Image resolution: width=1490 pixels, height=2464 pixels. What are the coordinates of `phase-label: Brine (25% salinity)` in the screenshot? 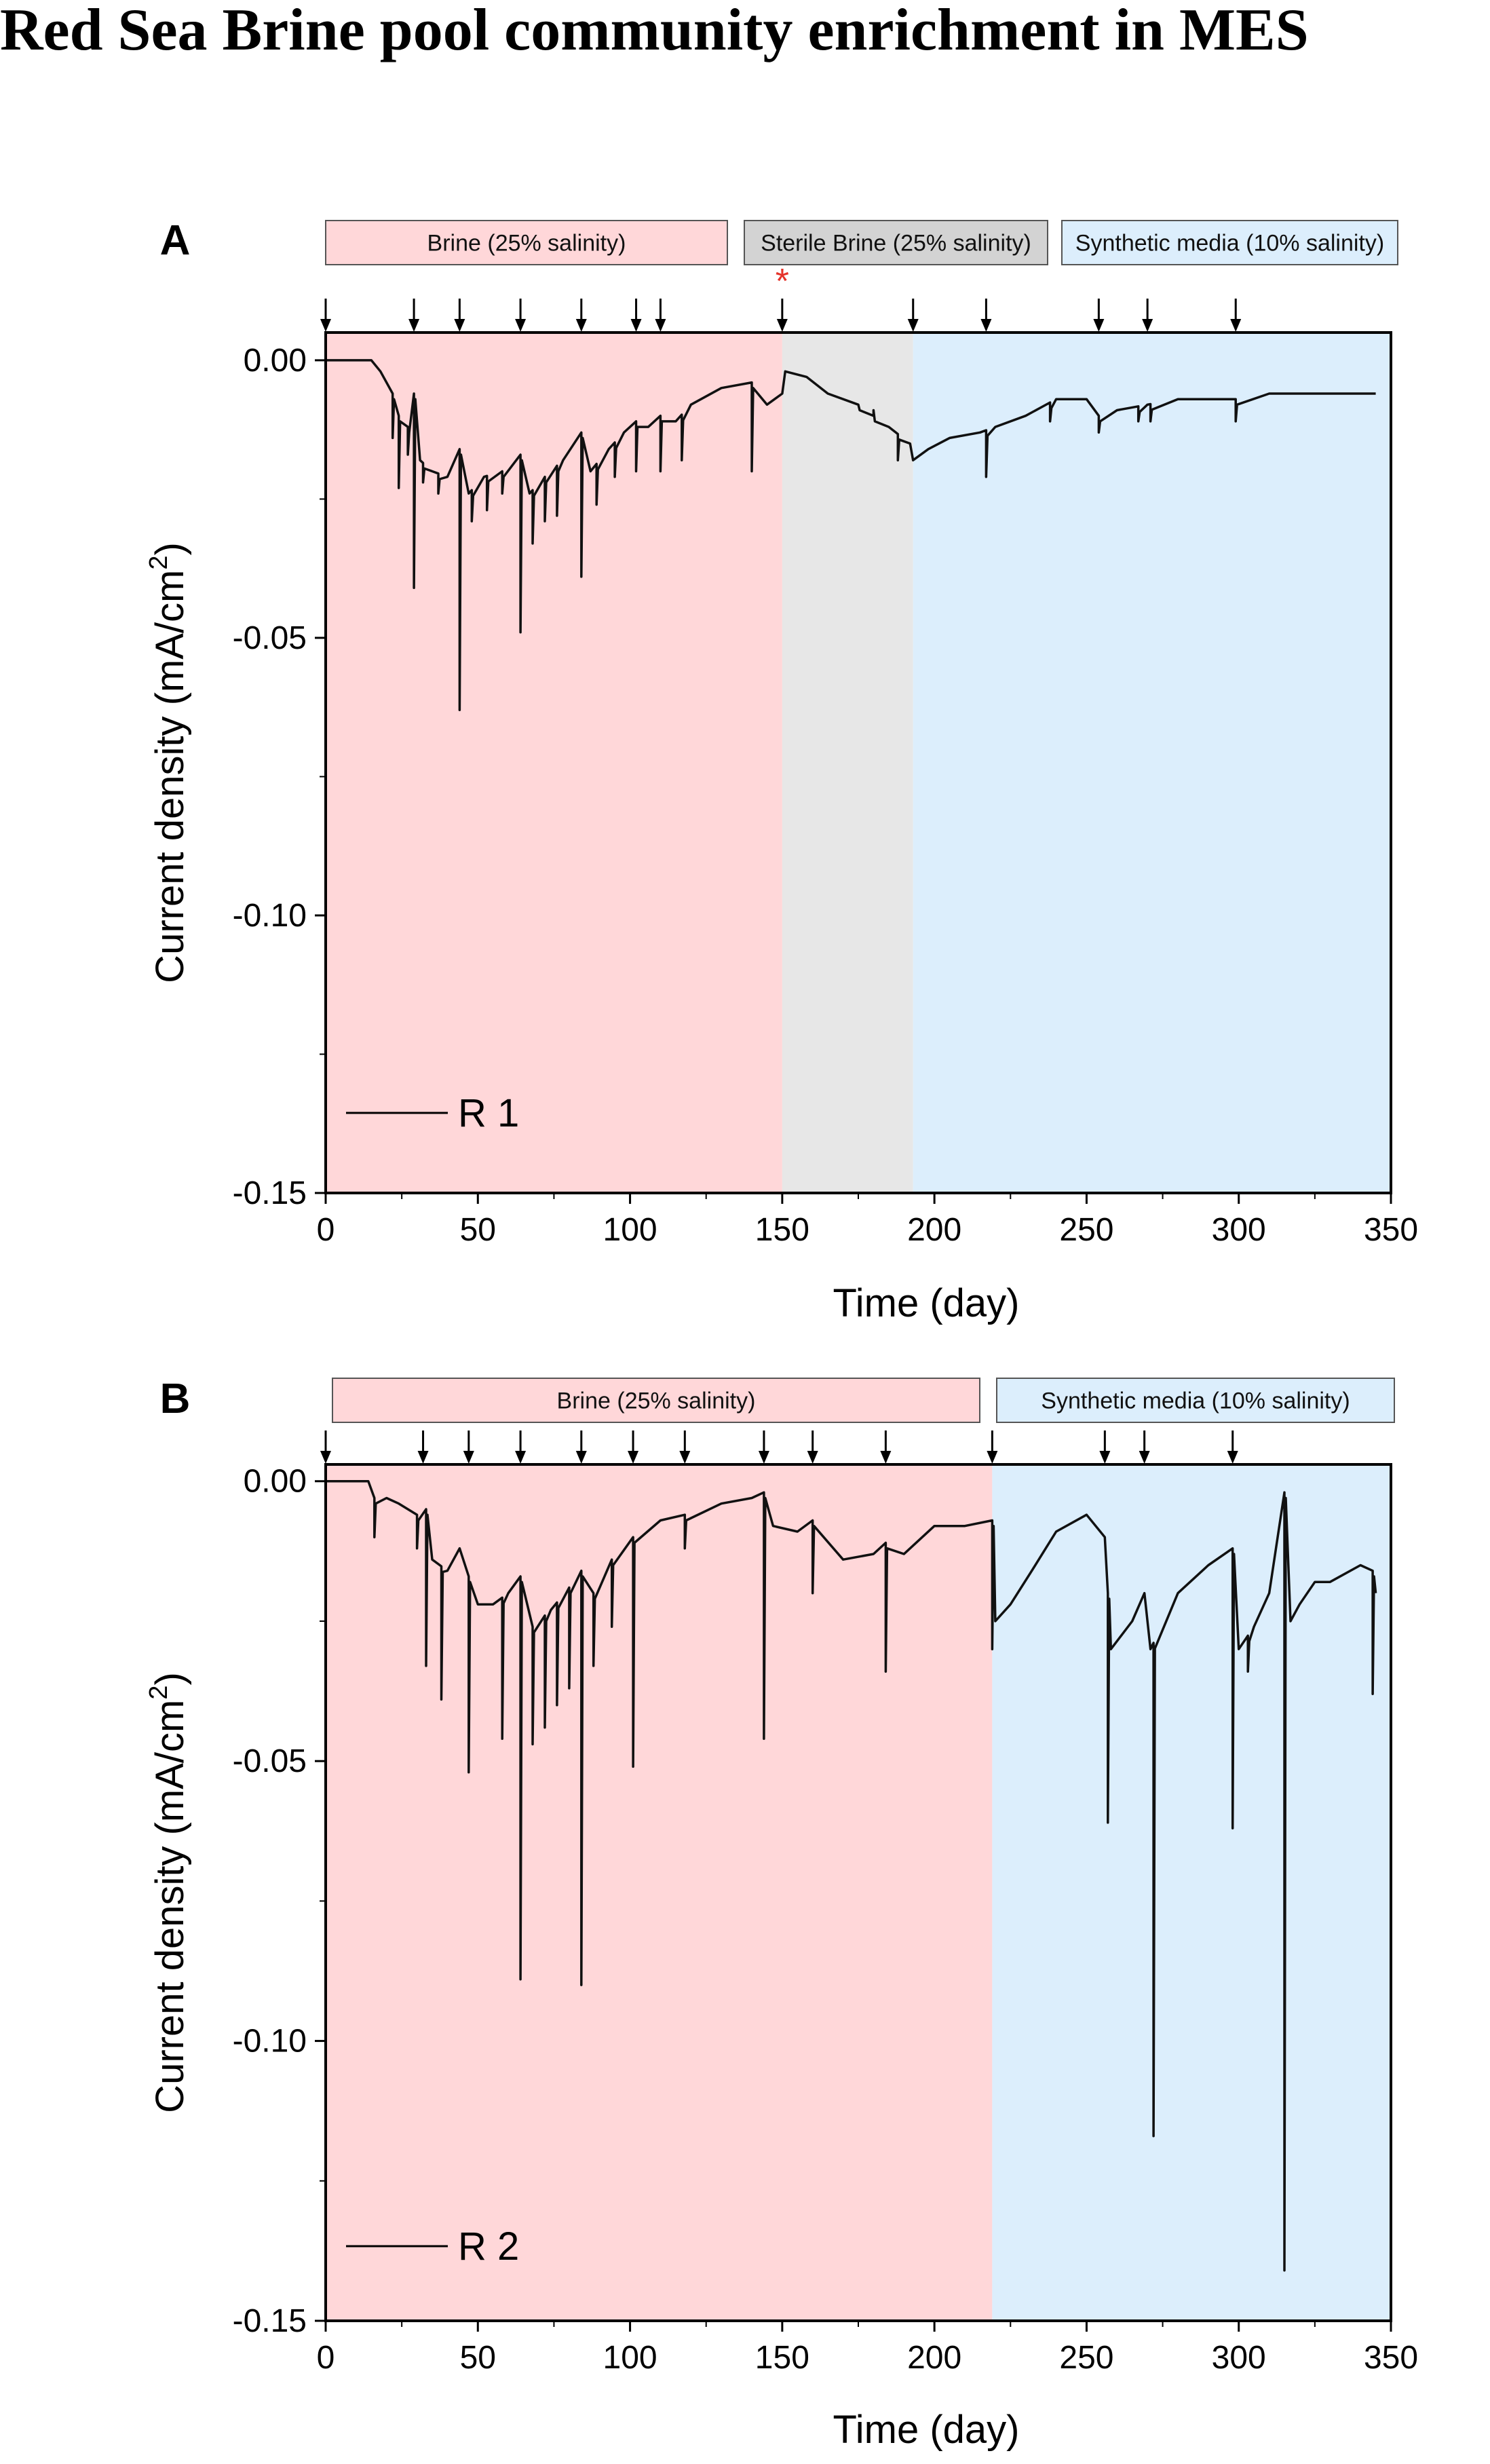 It's located at (526, 244).